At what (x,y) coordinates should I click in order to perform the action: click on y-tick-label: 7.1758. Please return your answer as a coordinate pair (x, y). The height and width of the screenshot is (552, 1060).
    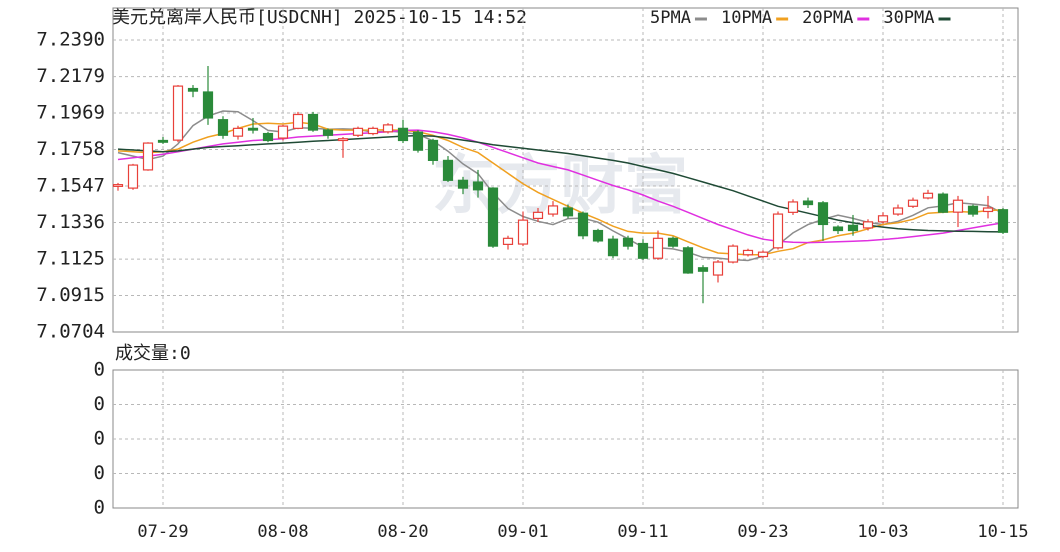
    Looking at the image, I should click on (70, 149).